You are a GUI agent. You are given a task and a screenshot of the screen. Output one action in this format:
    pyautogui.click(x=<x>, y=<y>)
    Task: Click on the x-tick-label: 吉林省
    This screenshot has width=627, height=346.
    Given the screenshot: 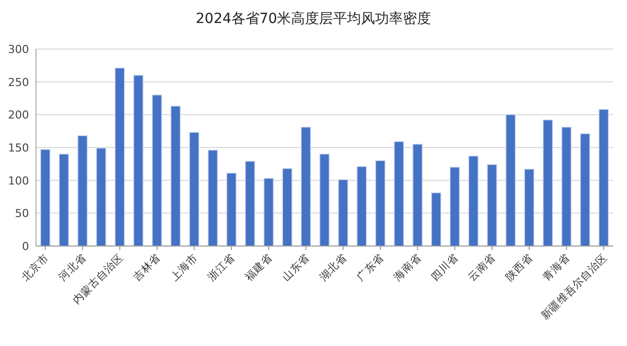 What is the action you would take?
    pyautogui.click(x=147, y=267)
    